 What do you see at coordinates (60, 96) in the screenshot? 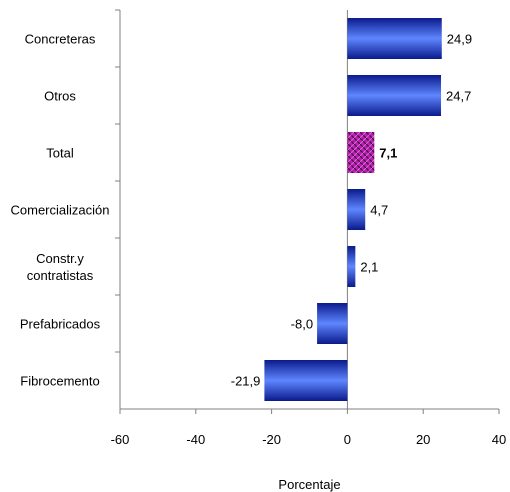
I see `category-label: Otros` at bounding box center [60, 96].